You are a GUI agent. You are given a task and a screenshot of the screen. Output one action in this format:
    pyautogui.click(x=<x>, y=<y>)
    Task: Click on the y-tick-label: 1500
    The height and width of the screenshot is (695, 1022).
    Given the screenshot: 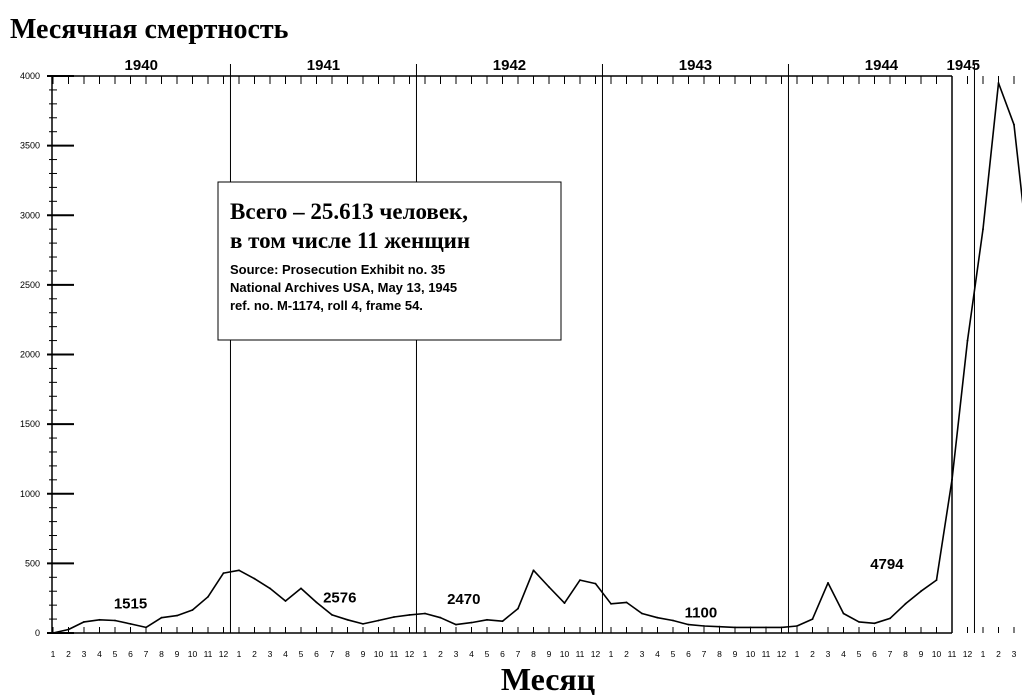 What is the action you would take?
    pyautogui.click(x=30, y=424)
    